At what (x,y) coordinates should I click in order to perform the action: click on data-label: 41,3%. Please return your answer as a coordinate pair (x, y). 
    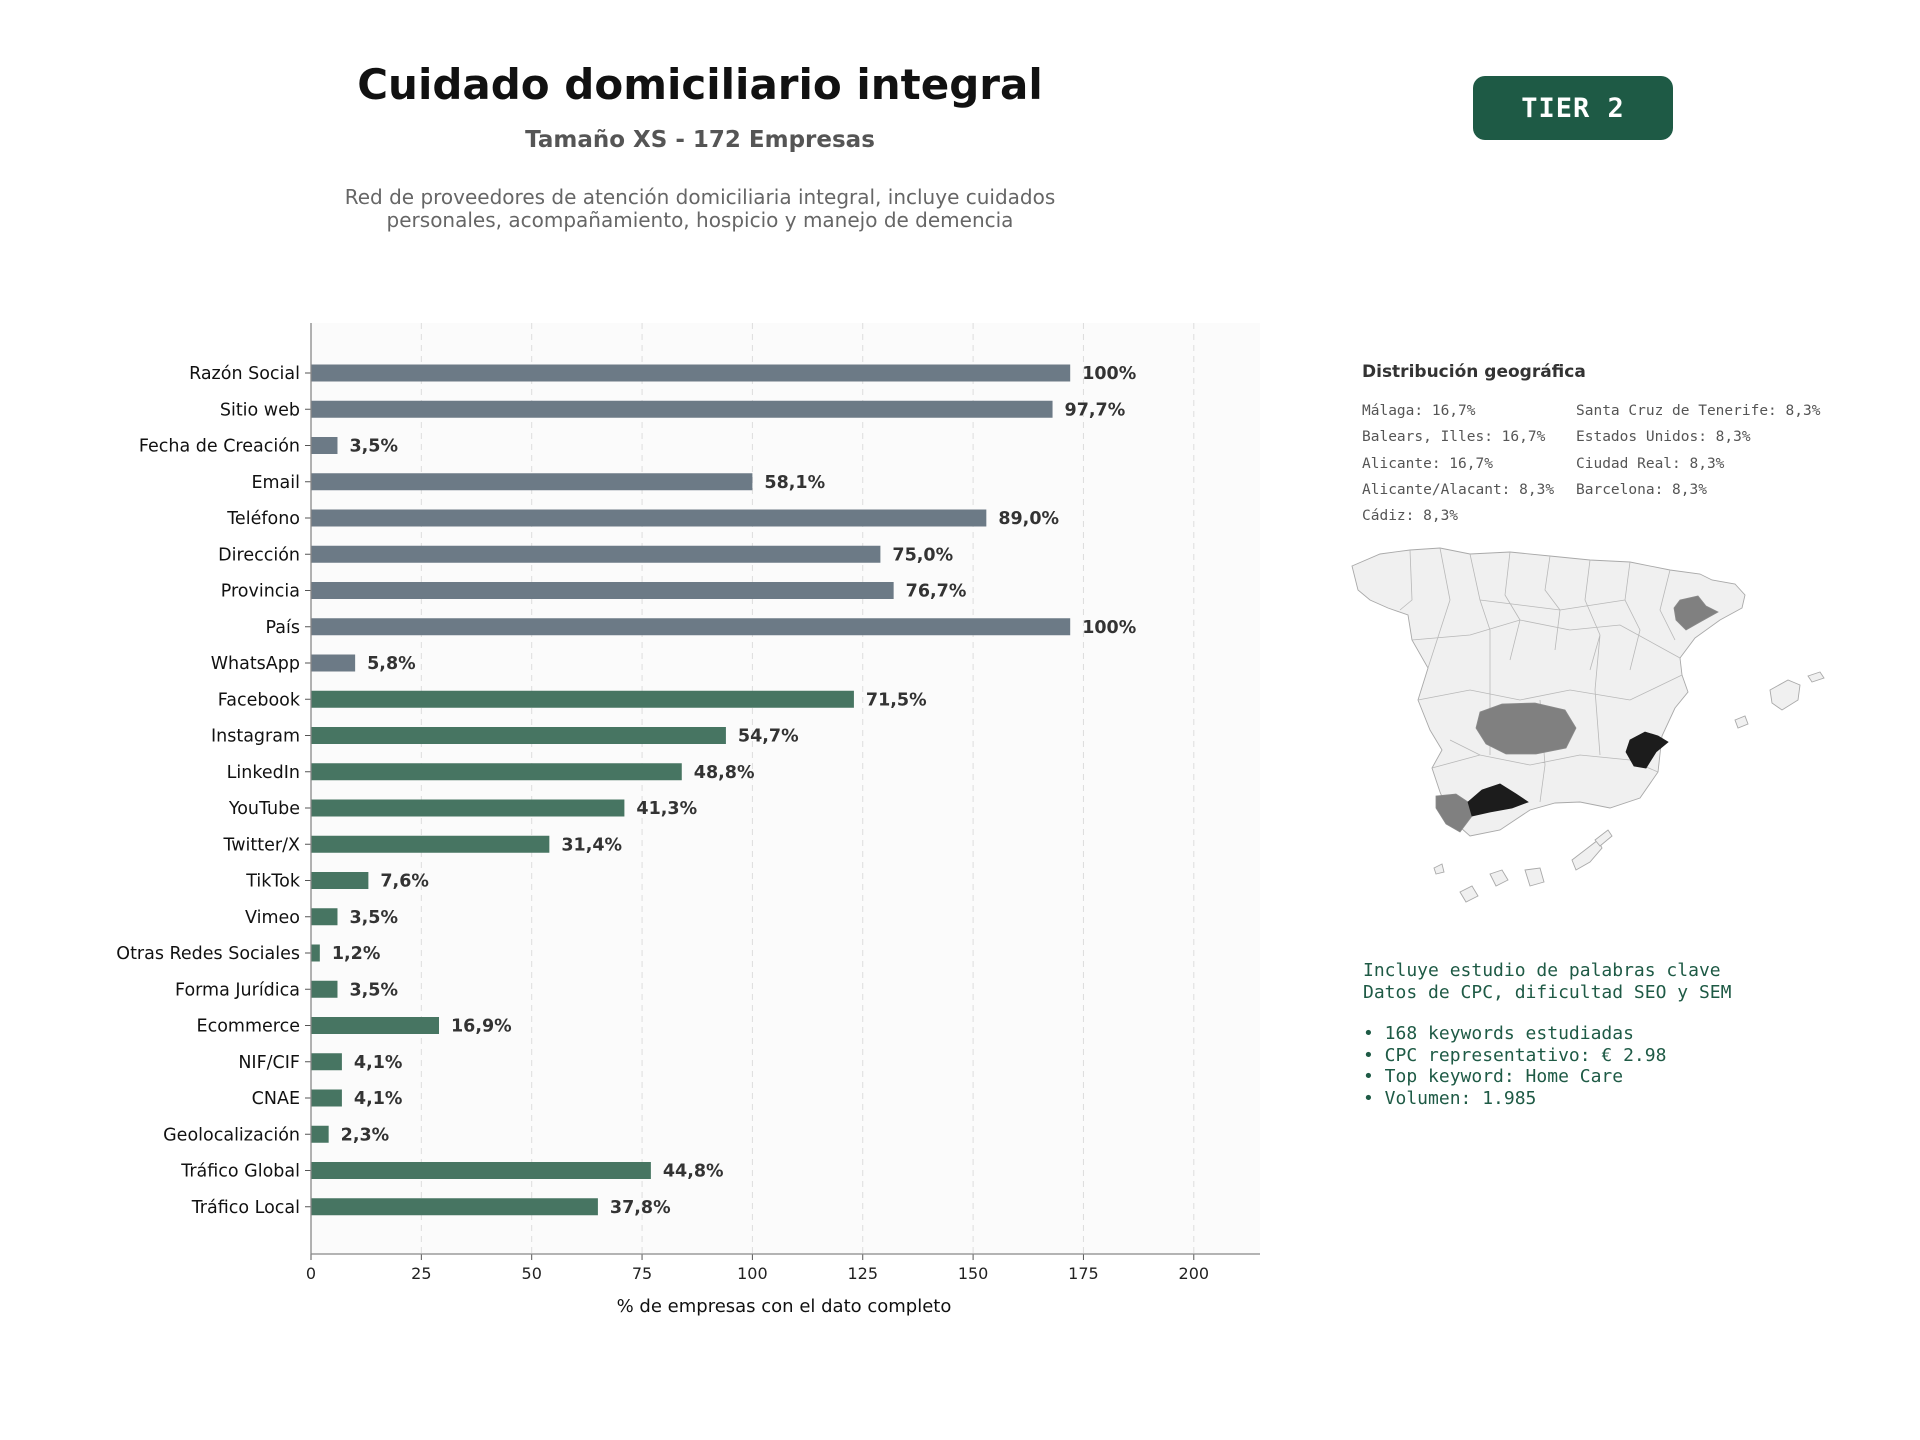
    Looking at the image, I should click on (666, 809).